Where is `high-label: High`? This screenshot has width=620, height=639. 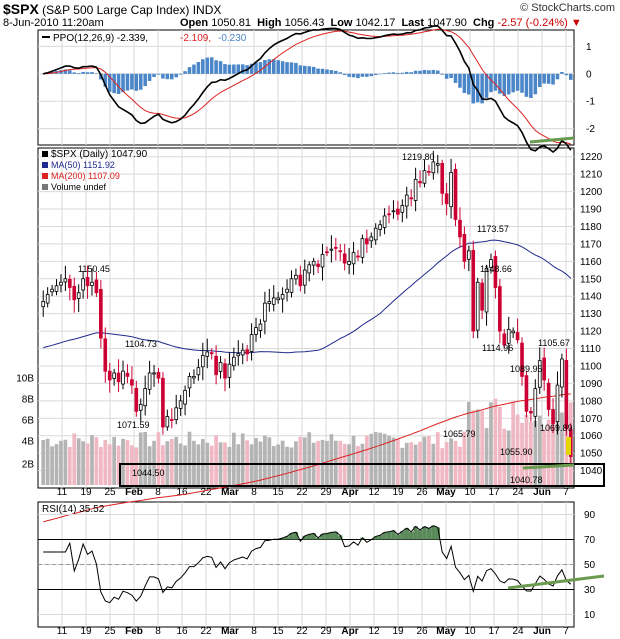 high-label: High is located at coordinates (269, 23).